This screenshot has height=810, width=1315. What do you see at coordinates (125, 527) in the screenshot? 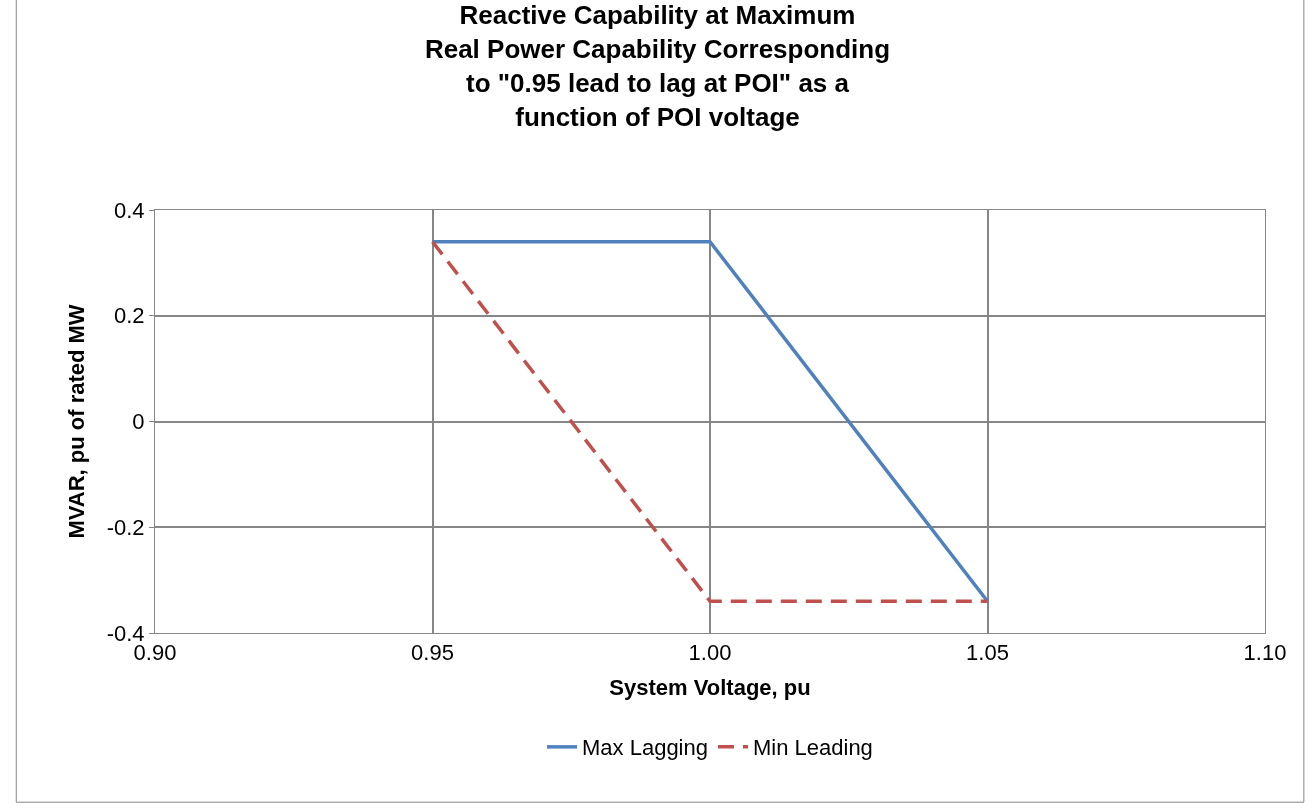
I see `y-tick-label: -0.2` at bounding box center [125, 527].